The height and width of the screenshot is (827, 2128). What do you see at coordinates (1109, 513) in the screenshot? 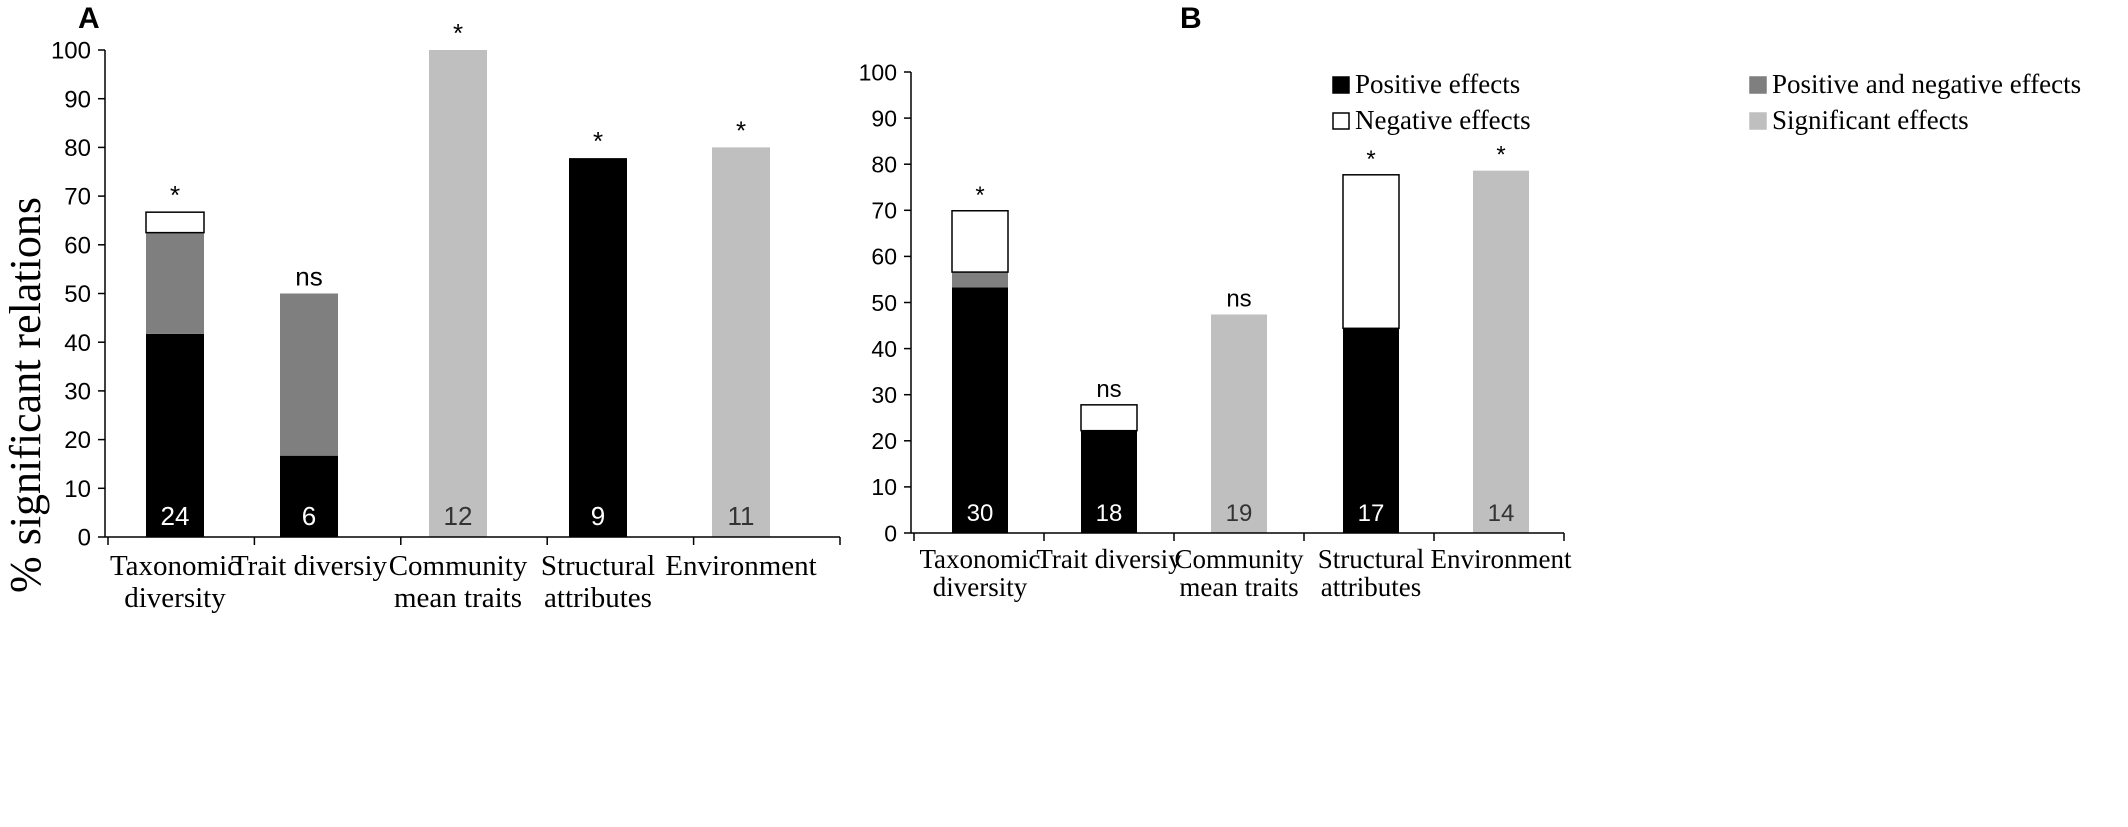
I see `count-label: 18` at bounding box center [1109, 513].